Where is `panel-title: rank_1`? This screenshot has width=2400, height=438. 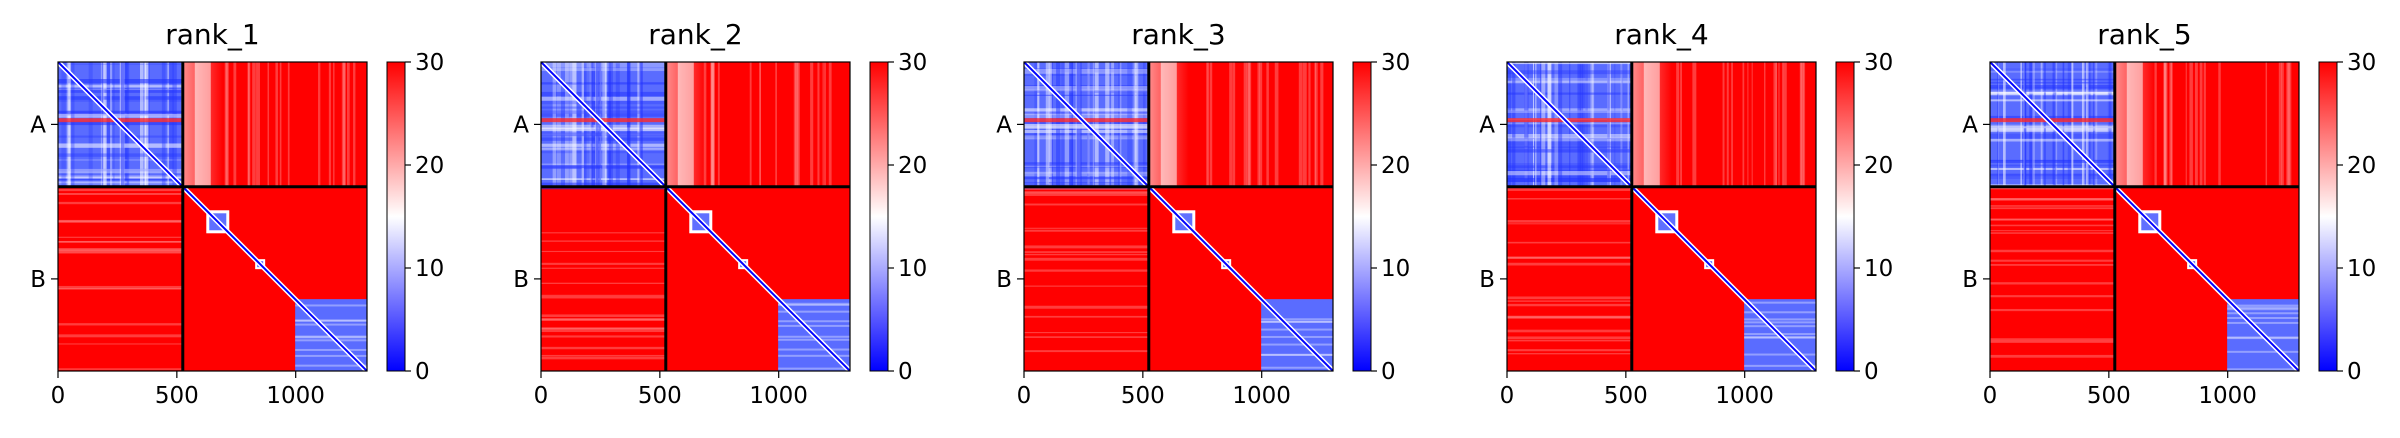
panel-title: rank_1 is located at coordinates (212, 34).